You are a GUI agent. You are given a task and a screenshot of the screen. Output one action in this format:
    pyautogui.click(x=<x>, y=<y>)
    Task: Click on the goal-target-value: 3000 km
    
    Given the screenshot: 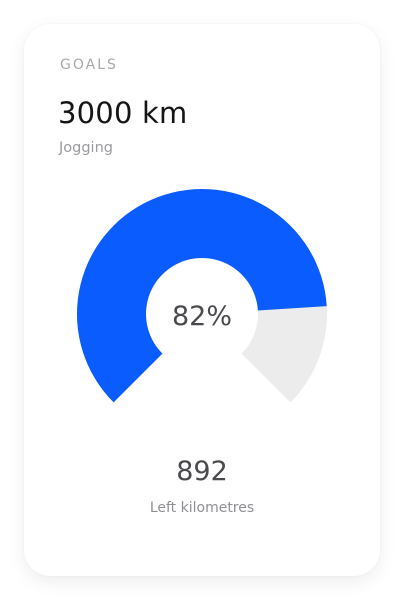 What is the action you would take?
    pyautogui.click(x=123, y=113)
    